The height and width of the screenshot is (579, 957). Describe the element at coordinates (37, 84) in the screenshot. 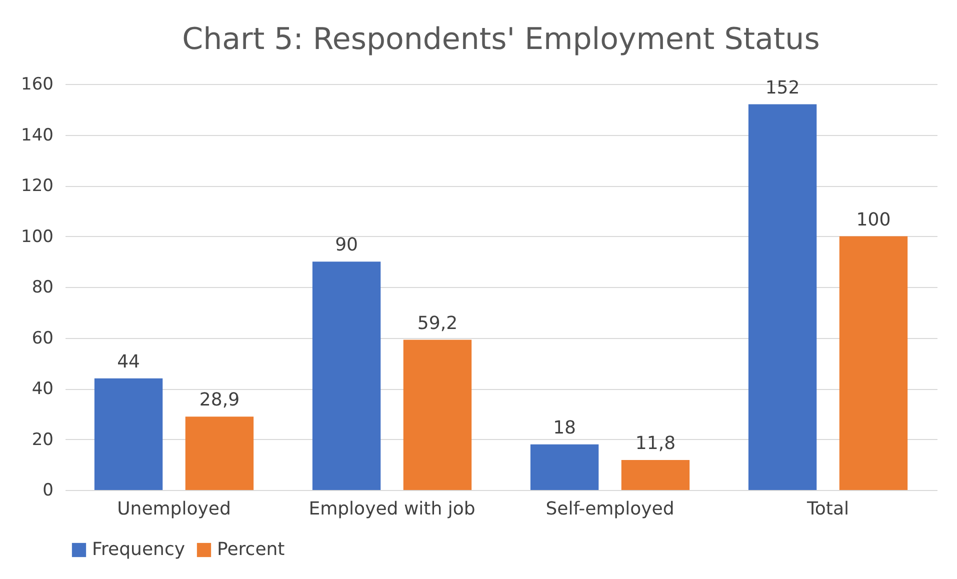

I see `y-tick-label: 160` at that location.